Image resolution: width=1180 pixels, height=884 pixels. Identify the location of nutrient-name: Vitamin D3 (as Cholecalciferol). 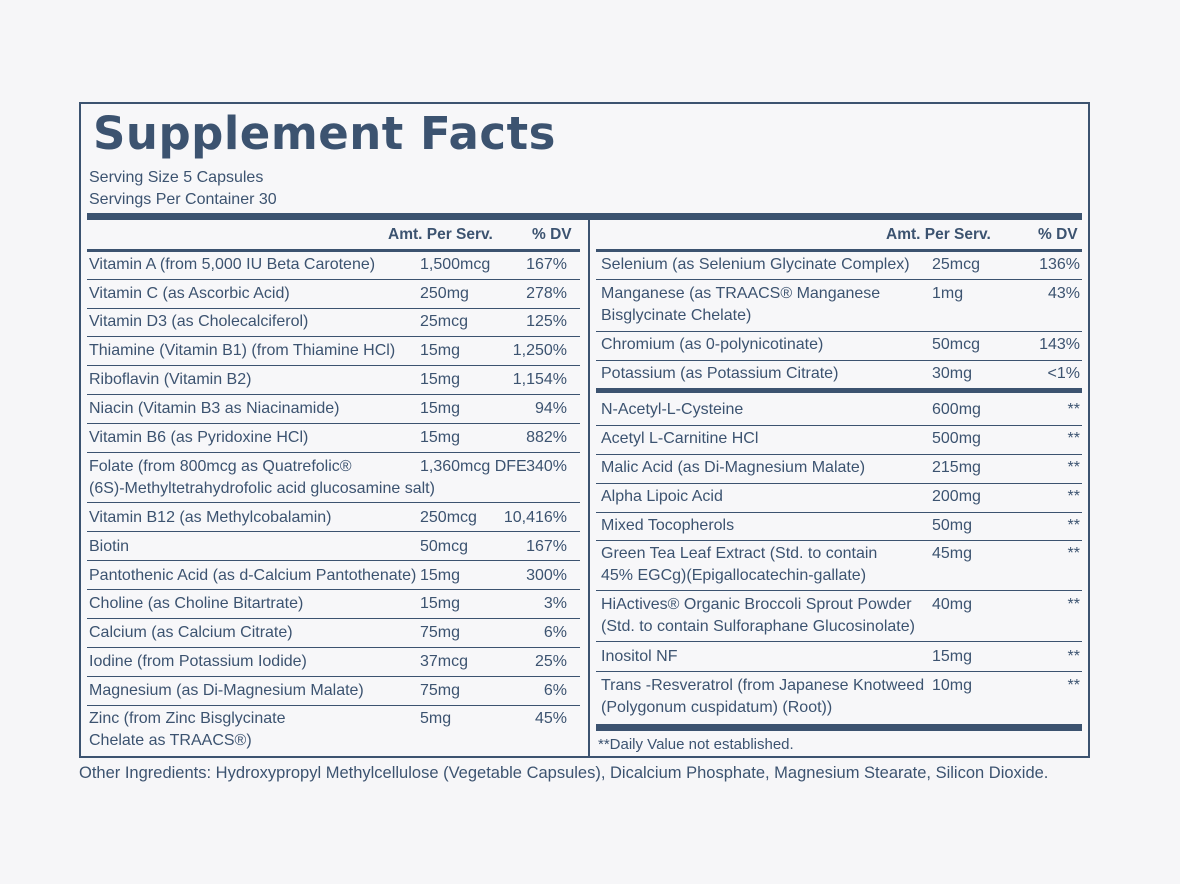
(199, 321).